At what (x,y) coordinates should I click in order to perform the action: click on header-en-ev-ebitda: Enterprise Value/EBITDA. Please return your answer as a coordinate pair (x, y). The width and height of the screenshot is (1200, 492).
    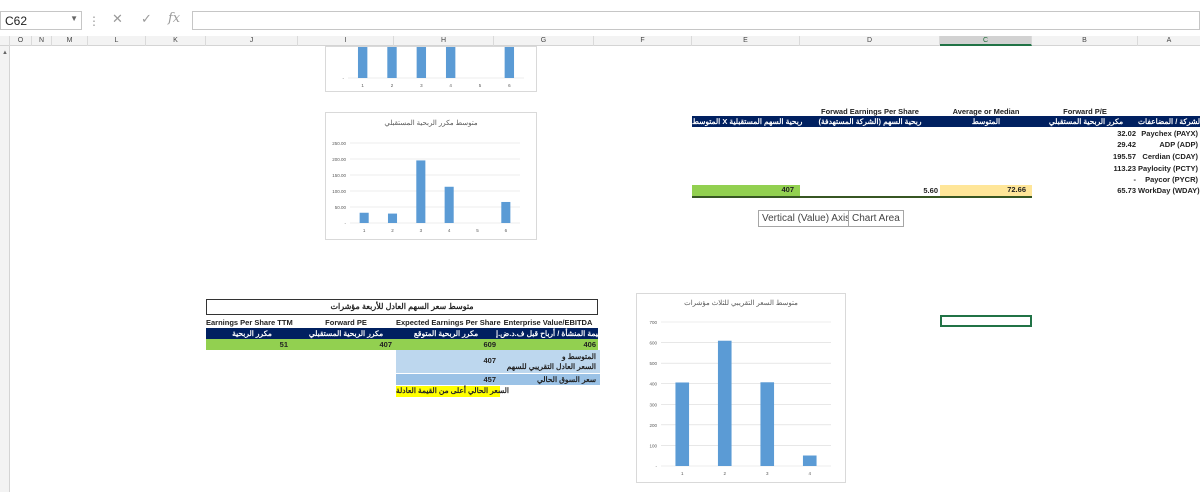
    Looking at the image, I should click on (548, 322).